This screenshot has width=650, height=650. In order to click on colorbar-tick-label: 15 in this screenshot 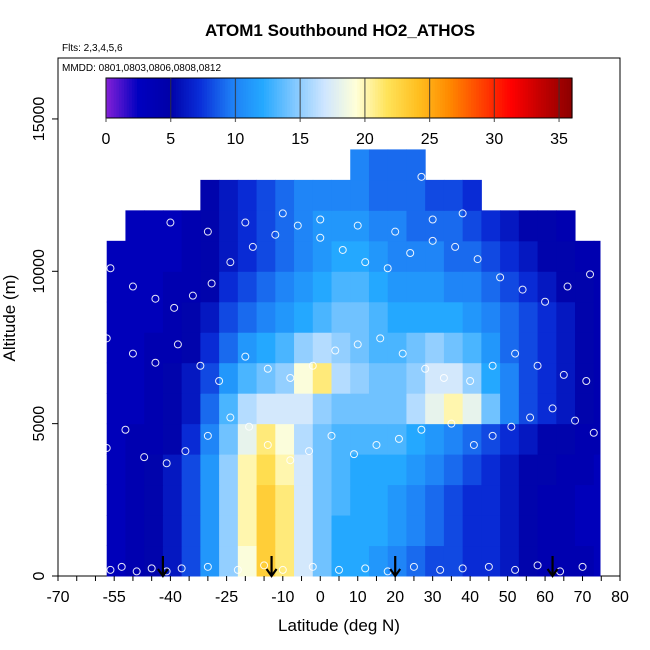, I will do `click(300, 139)`.